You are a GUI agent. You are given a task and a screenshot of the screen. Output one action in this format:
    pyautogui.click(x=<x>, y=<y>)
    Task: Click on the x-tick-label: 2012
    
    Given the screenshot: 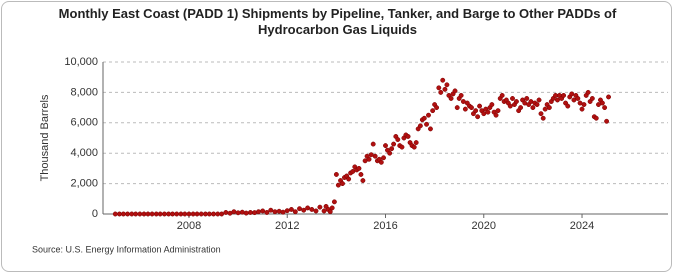 What is the action you would take?
    pyautogui.click(x=287, y=226)
    